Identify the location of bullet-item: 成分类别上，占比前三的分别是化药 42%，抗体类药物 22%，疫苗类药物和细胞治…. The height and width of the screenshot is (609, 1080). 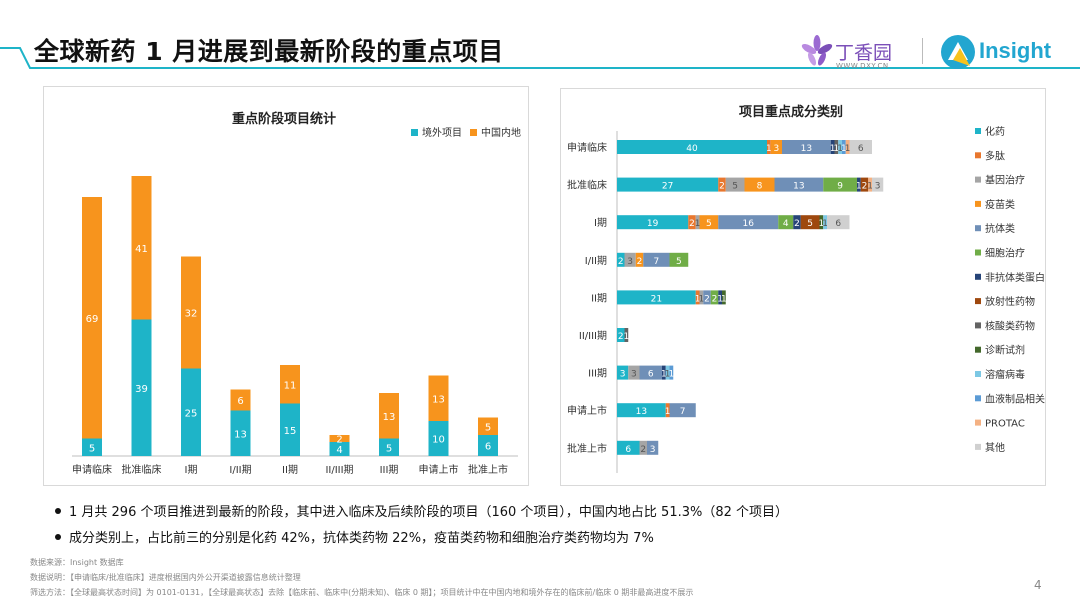
(421, 539).